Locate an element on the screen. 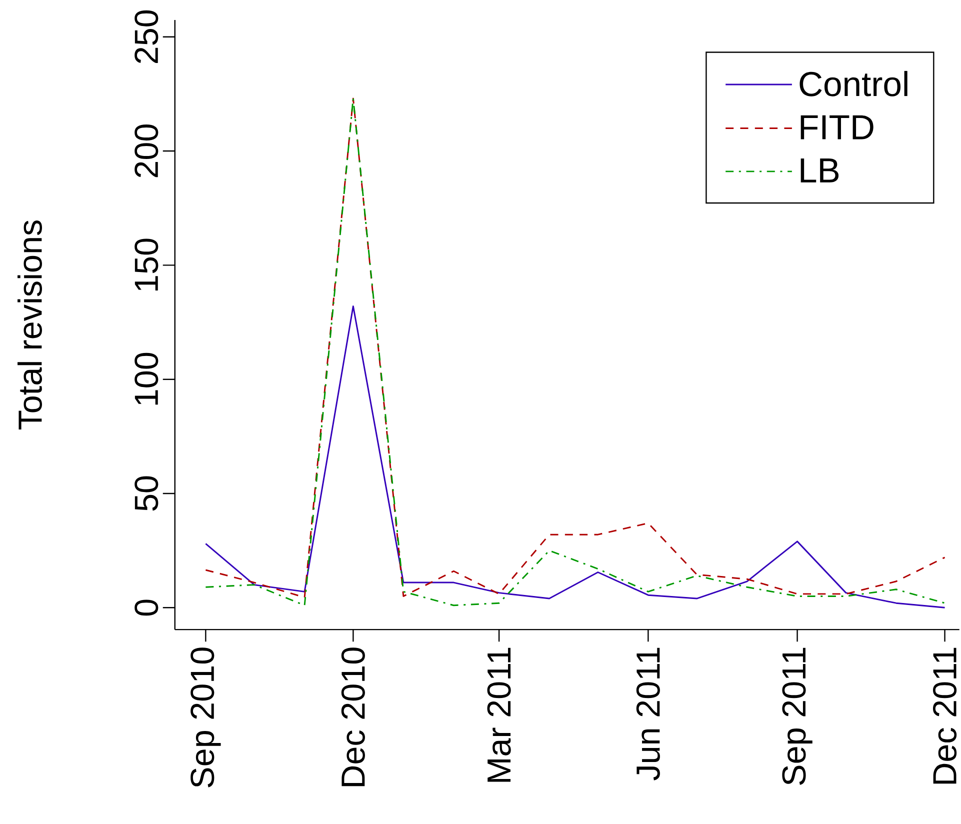 The height and width of the screenshot is (824, 961). y-tick-label: 150 is located at coordinates (146, 264).